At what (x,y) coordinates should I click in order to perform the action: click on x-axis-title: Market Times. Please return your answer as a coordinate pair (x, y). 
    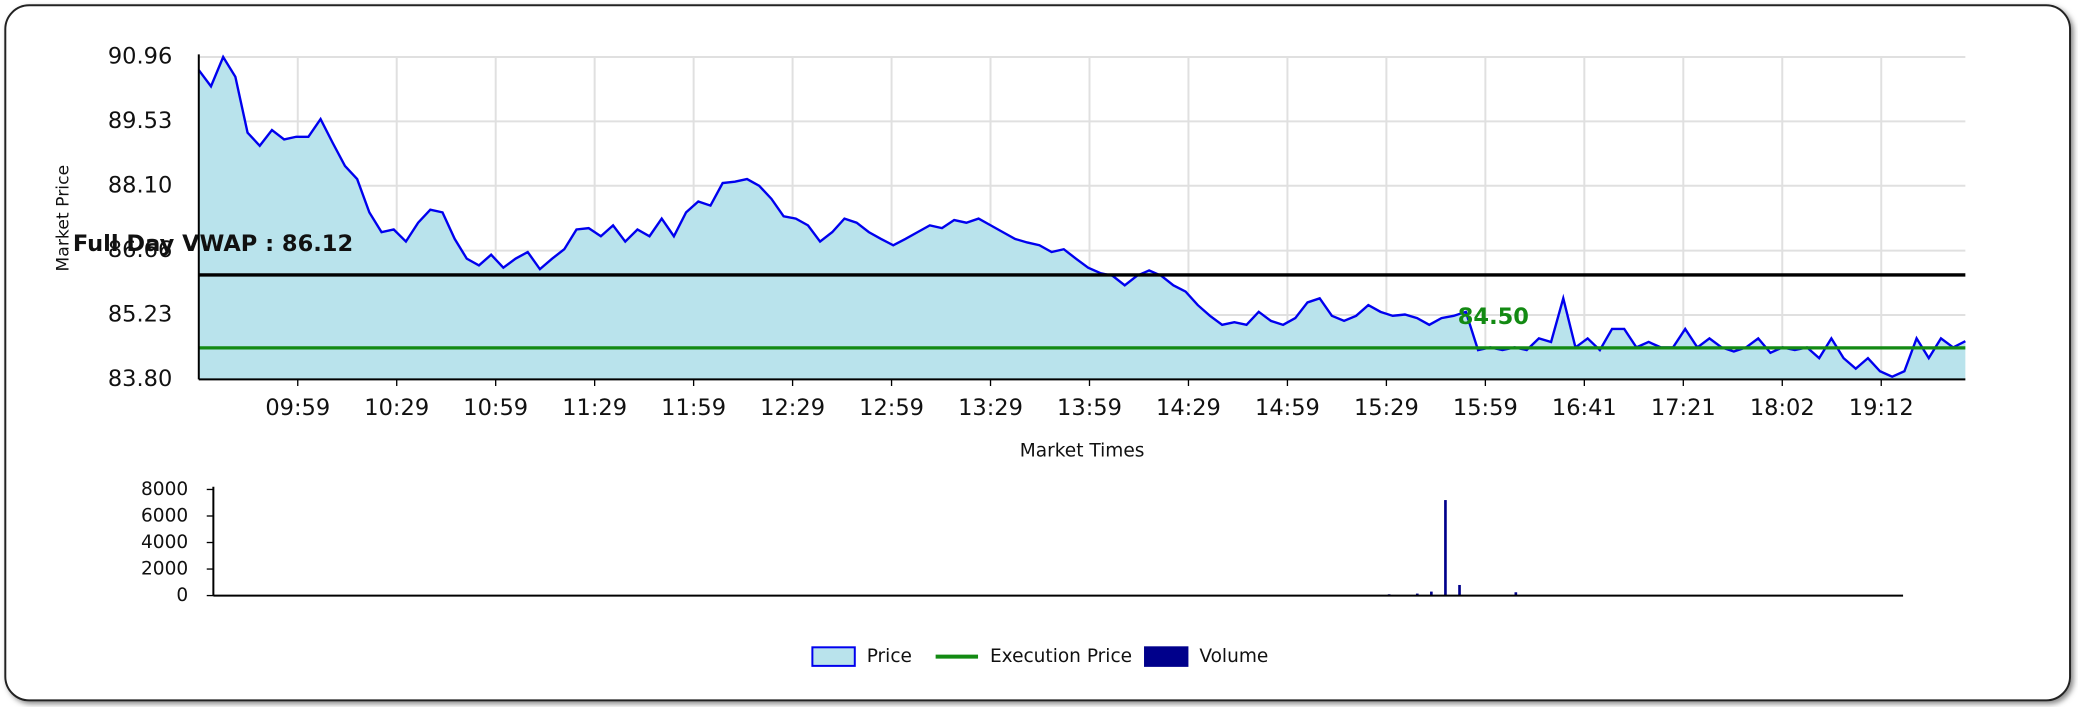
    Looking at the image, I should click on (1082, 450).